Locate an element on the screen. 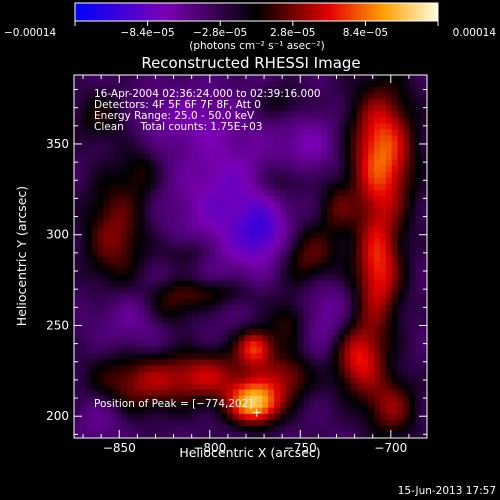  x-axis-label: Heliocentric X (arcsec) is located at coordinates (249, 452).